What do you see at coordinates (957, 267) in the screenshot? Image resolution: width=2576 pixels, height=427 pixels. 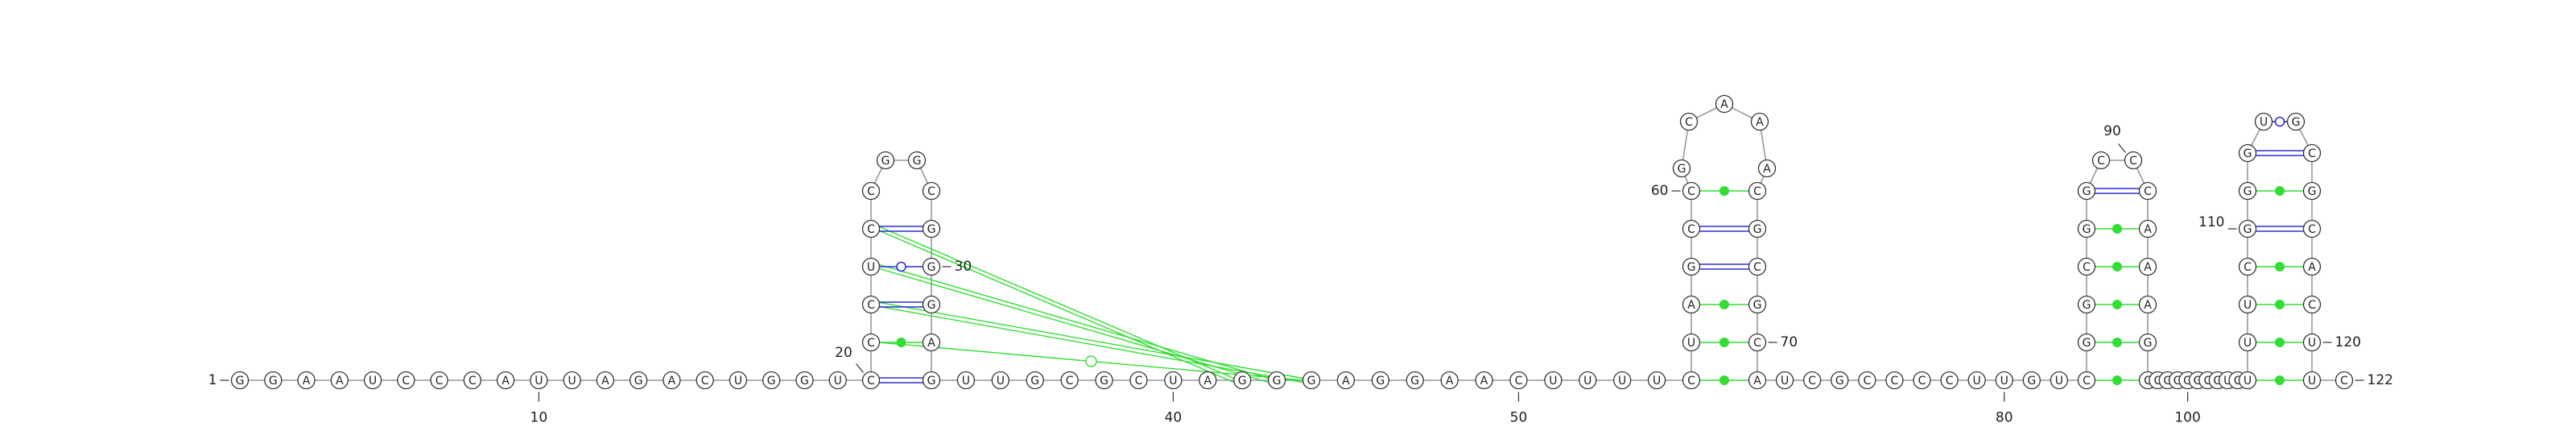 I see `position-label: 30` at bounding box center [957, 267].